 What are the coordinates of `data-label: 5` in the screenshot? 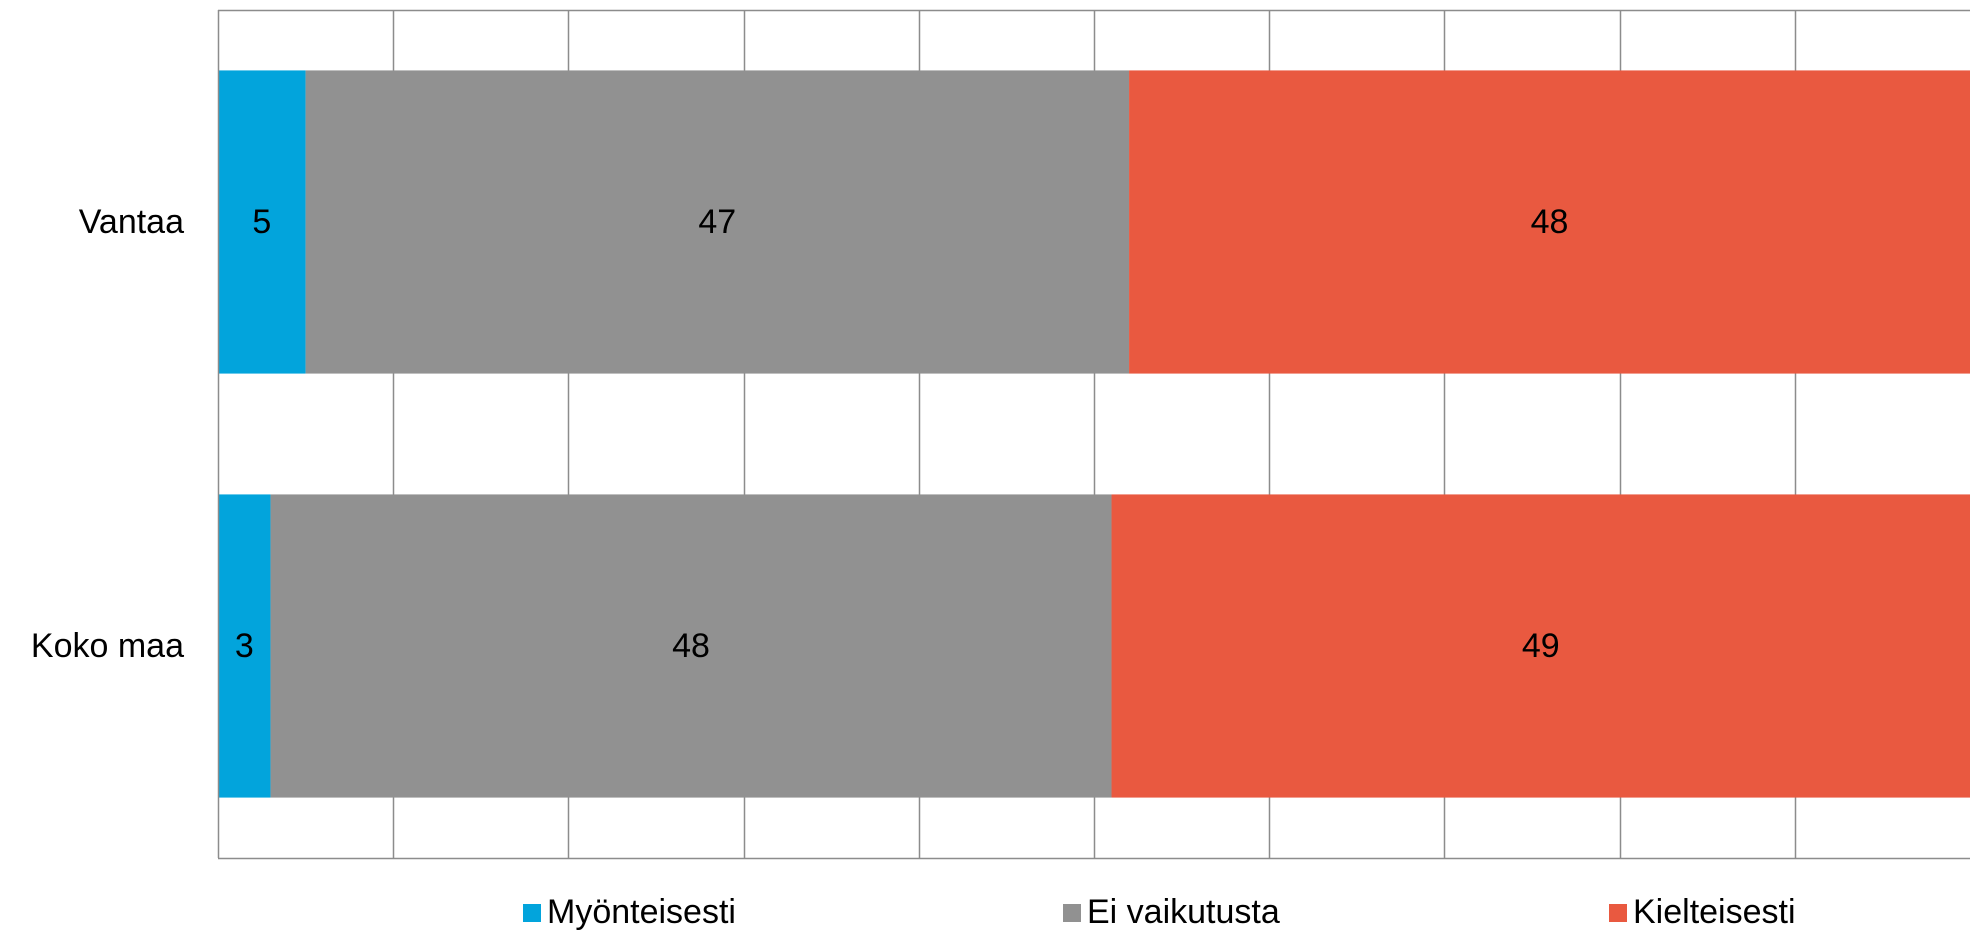 It's located at (261, 222).